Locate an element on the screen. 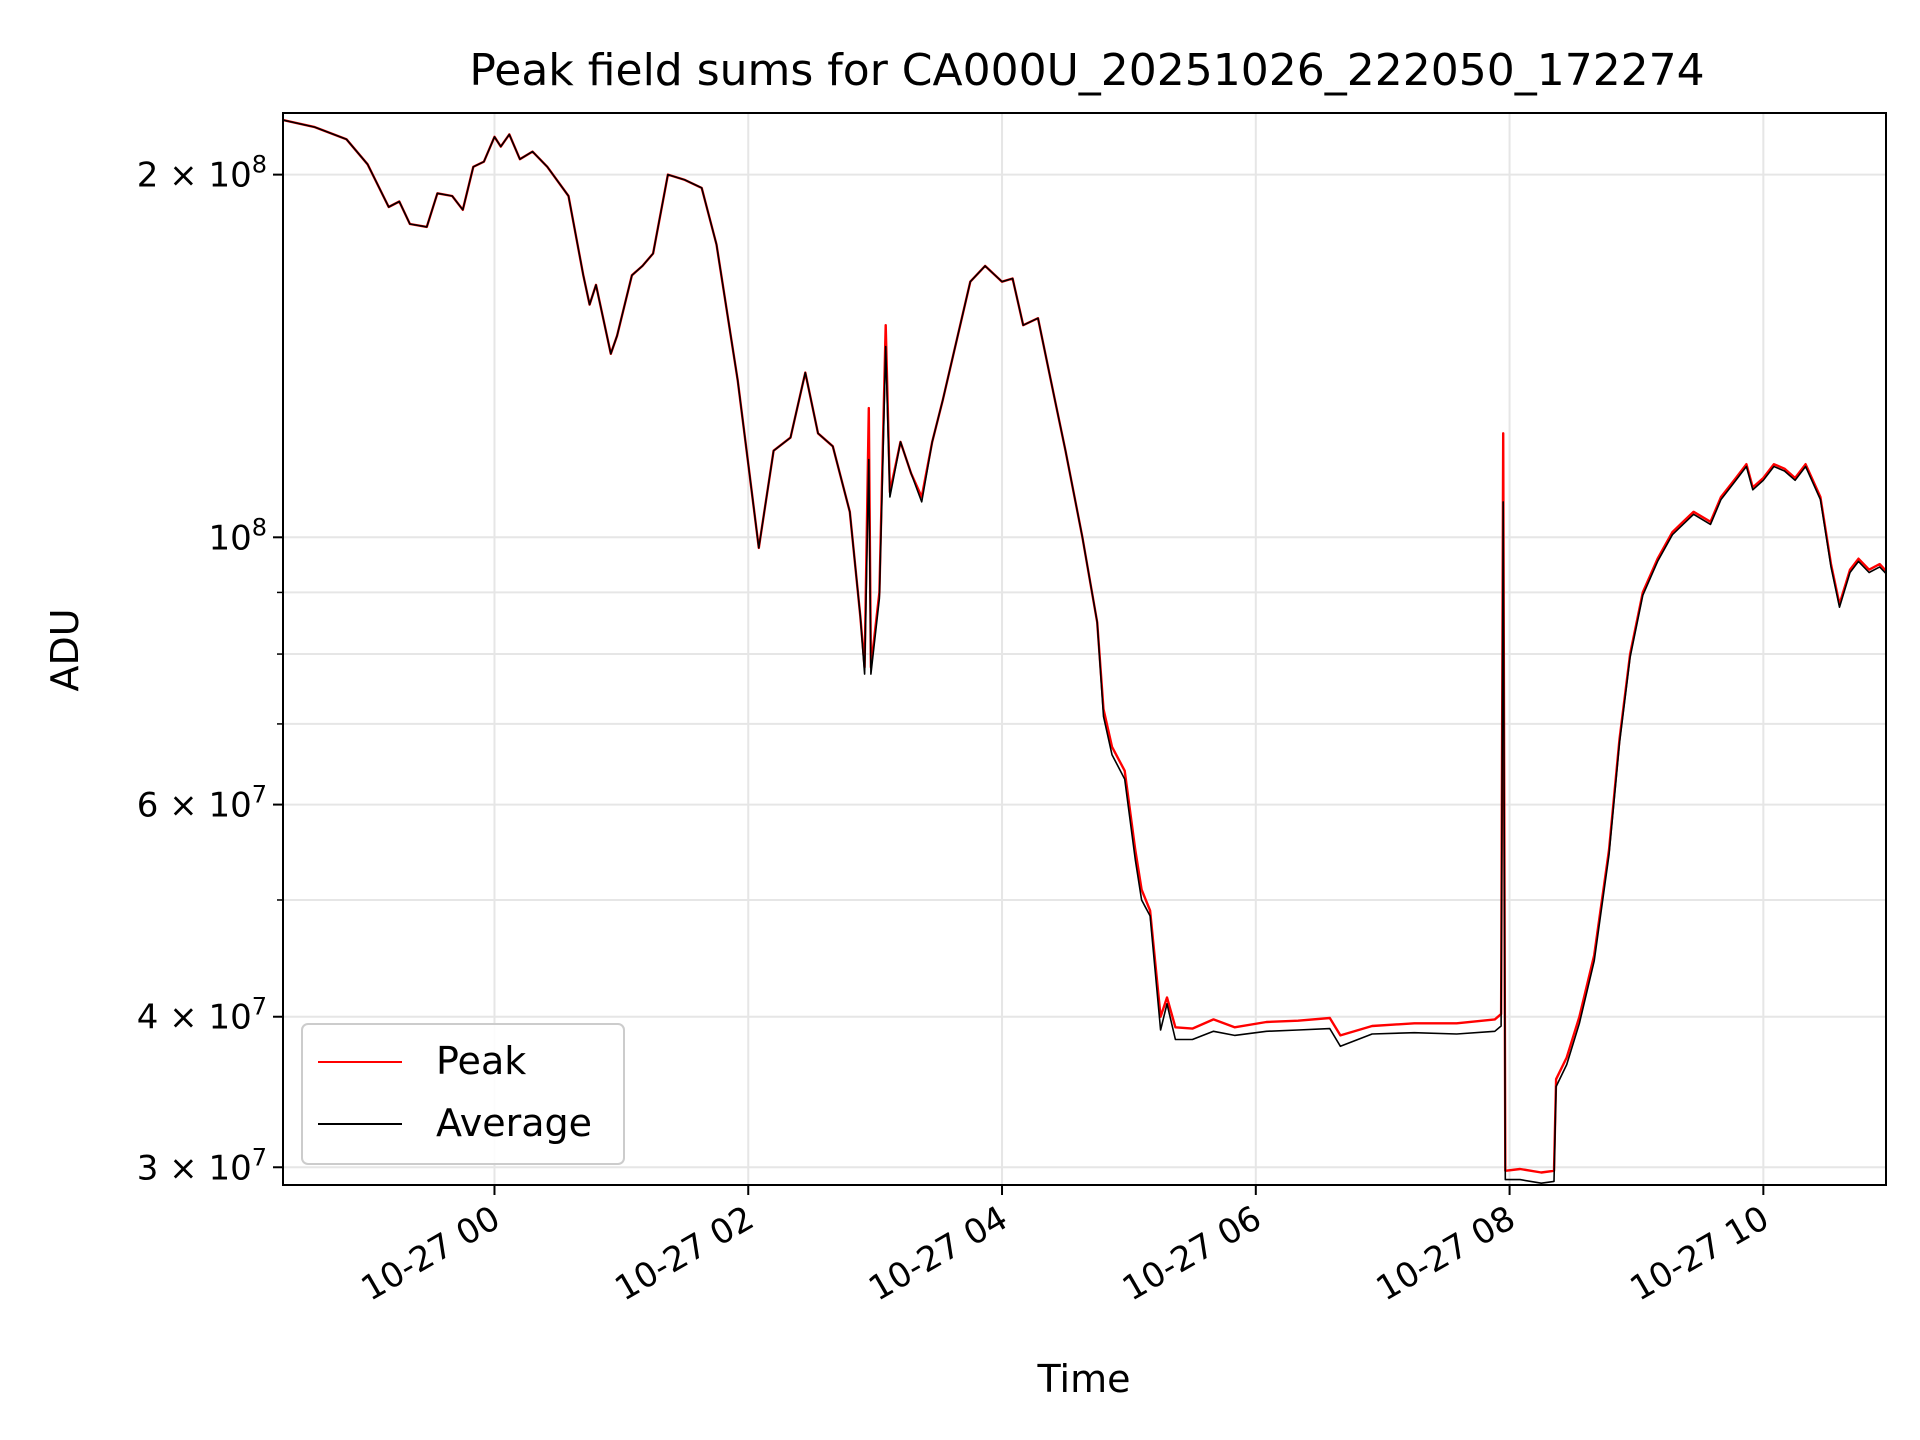  y-axis-label: ADU is located at coordinates (65, 649).